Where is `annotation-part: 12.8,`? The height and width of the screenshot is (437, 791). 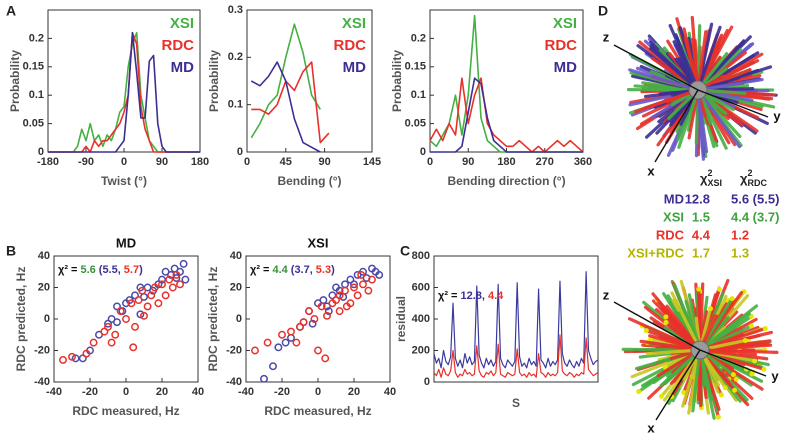
annotation-part: 12.8, is located at coordinates (472, 296).